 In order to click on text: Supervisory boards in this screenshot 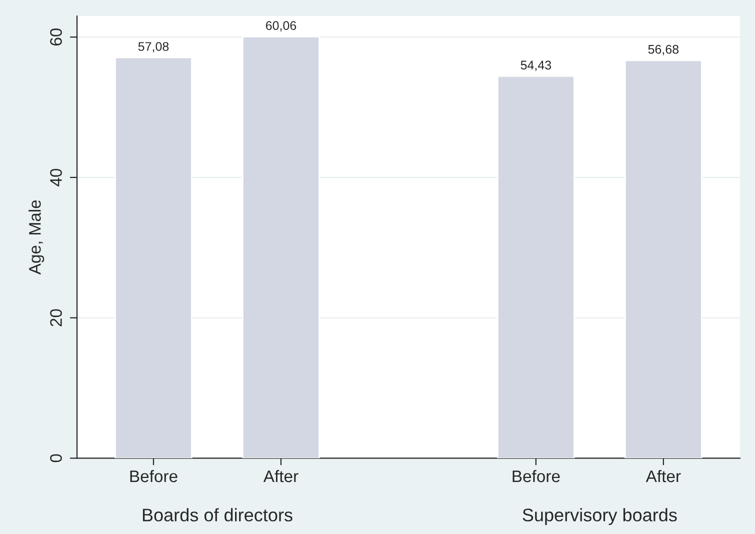, I will do `click(599, 517)`.